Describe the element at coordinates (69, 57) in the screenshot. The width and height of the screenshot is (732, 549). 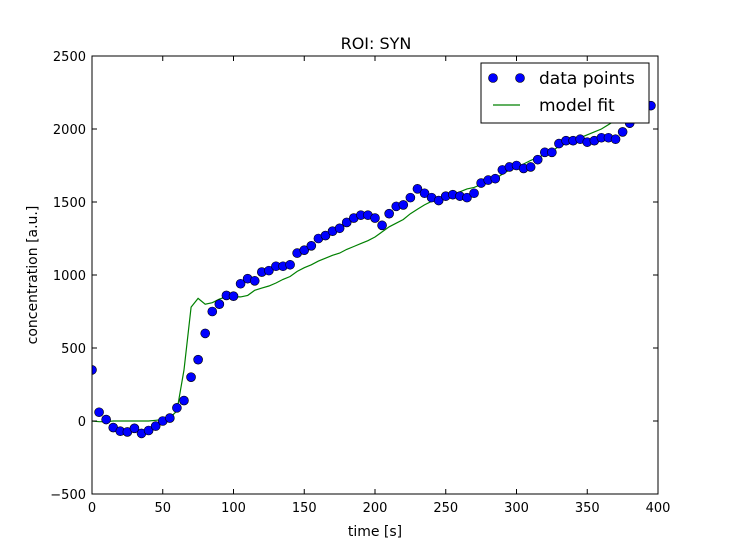
I see `y-tick-label: 2500` at that location.